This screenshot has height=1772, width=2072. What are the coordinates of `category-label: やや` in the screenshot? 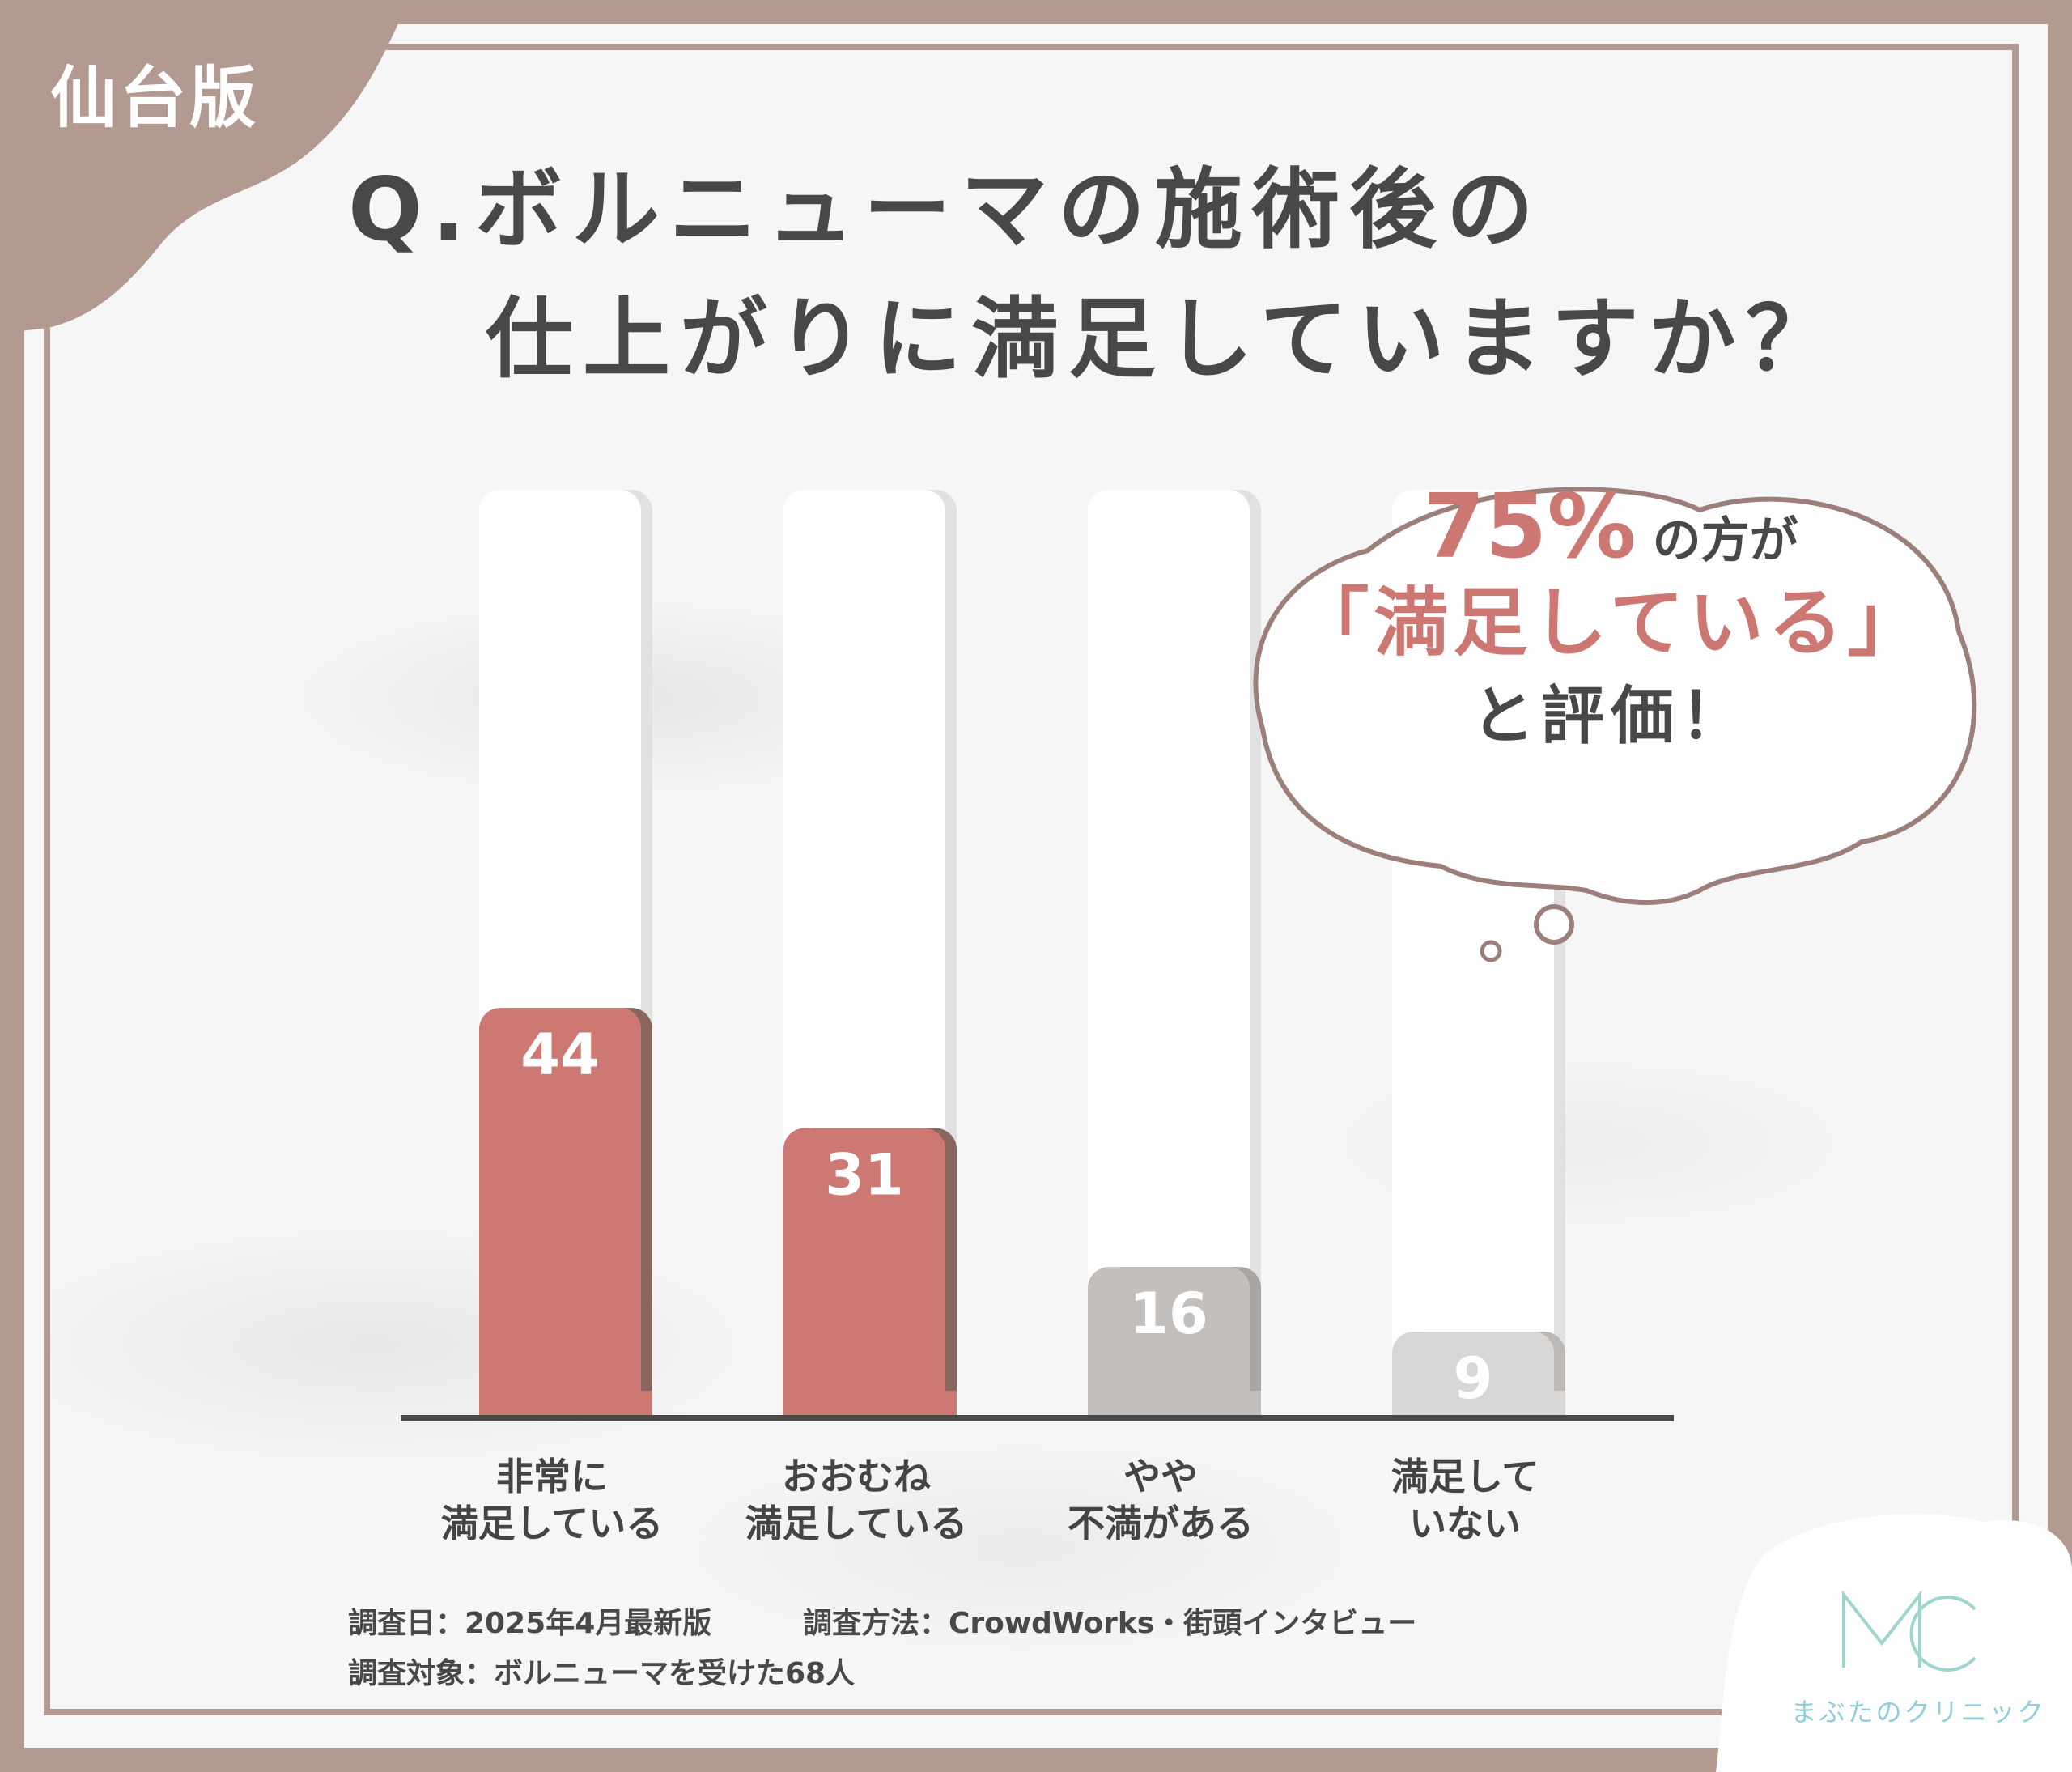 It's located at (1160, 1477).